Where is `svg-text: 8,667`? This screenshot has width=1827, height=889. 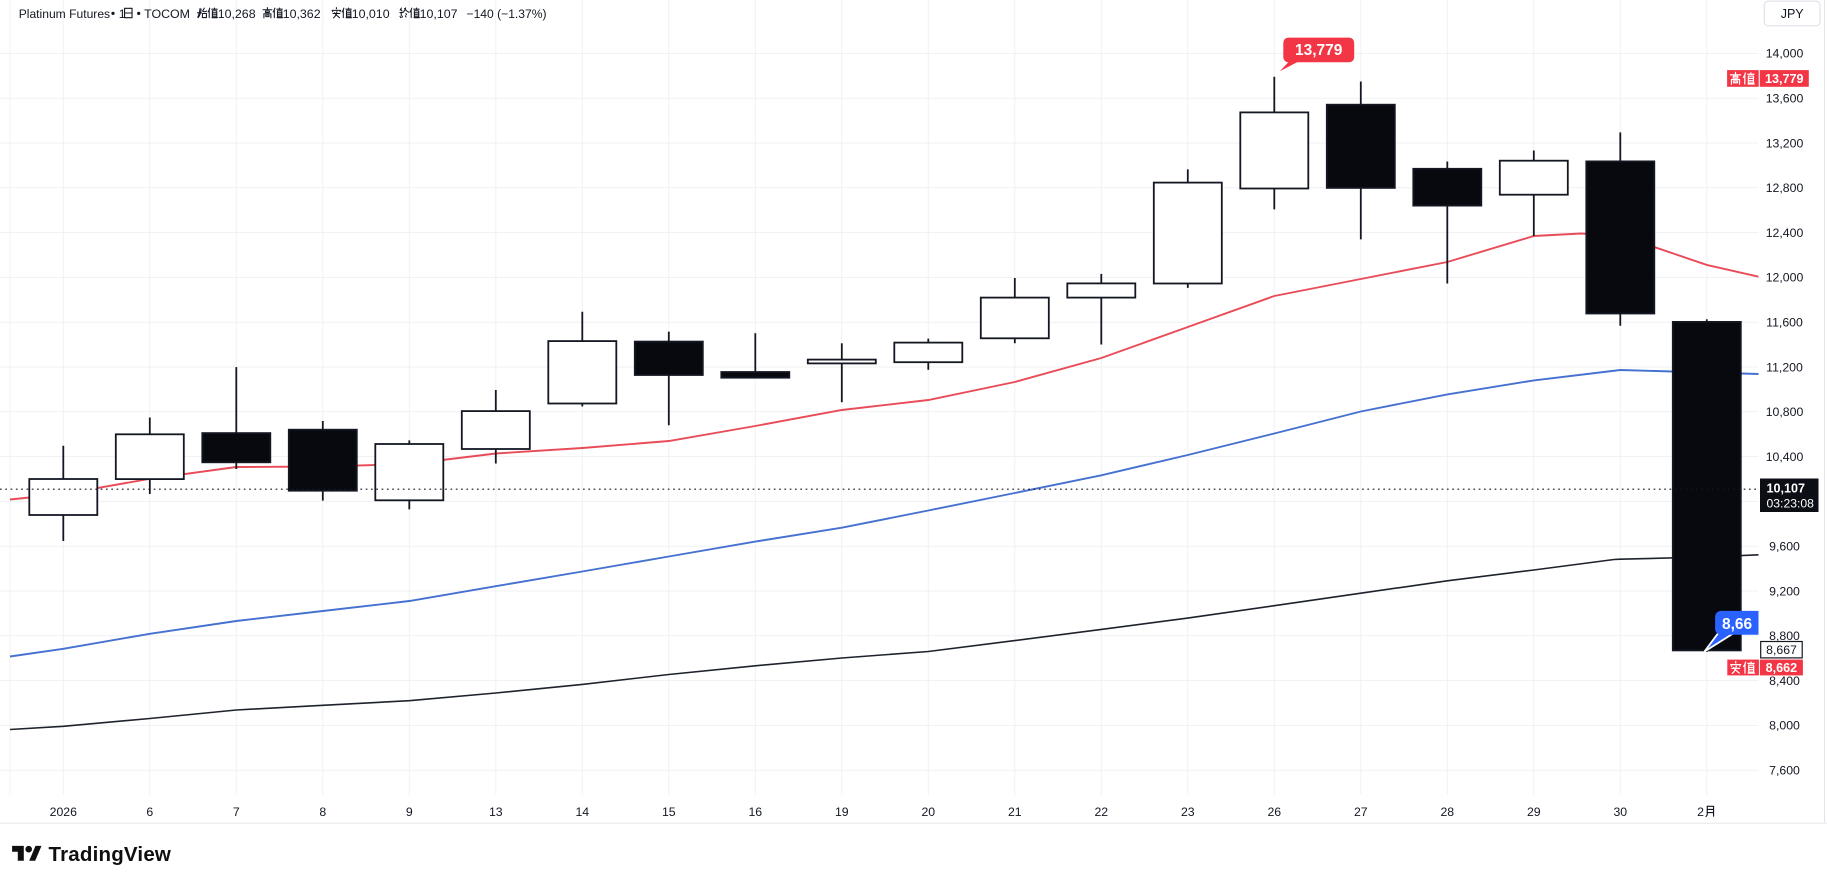
svg-text: 8,667 is located at coordinates (1781, 650).